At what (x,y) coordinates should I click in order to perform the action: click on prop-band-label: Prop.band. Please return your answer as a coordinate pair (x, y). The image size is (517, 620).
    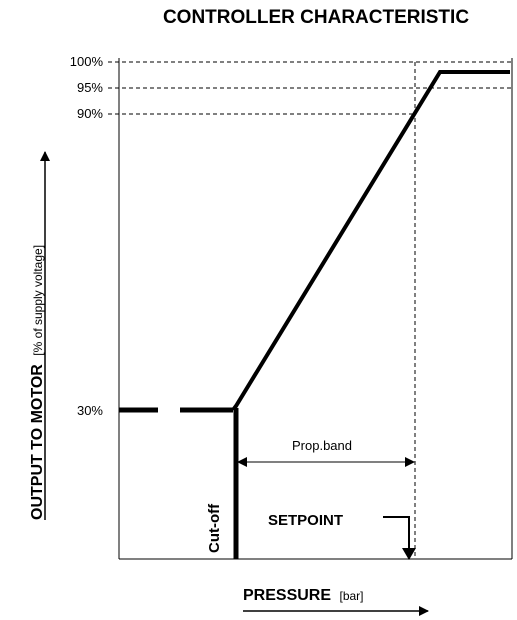
    Looking at the image, I should click on (322, 445).